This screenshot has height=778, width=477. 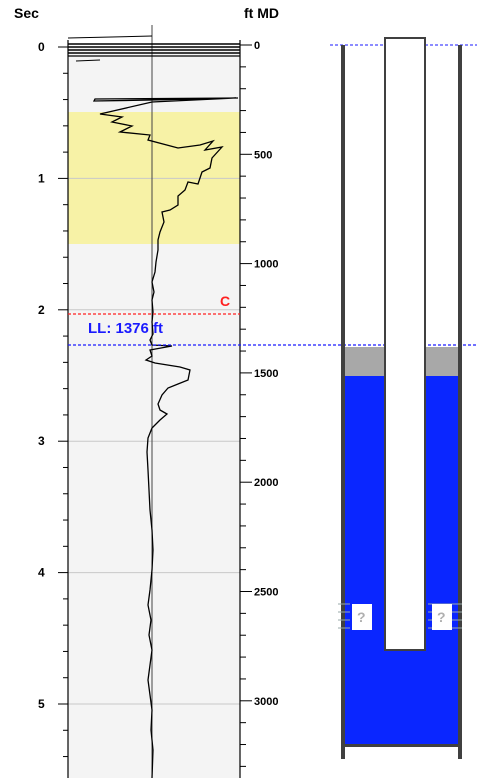 What do you see at coordinates (41, 573) in the screenshot?
I see `left-tick-label: 4` at bounding box center [41, 573].